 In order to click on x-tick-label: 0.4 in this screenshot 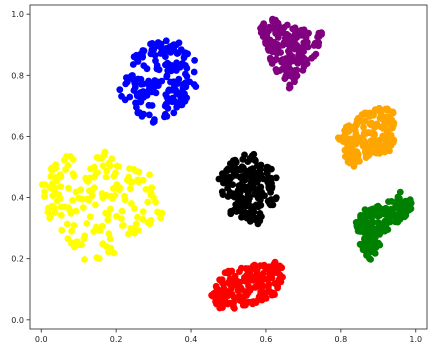, I will do `click(191, 339)`.